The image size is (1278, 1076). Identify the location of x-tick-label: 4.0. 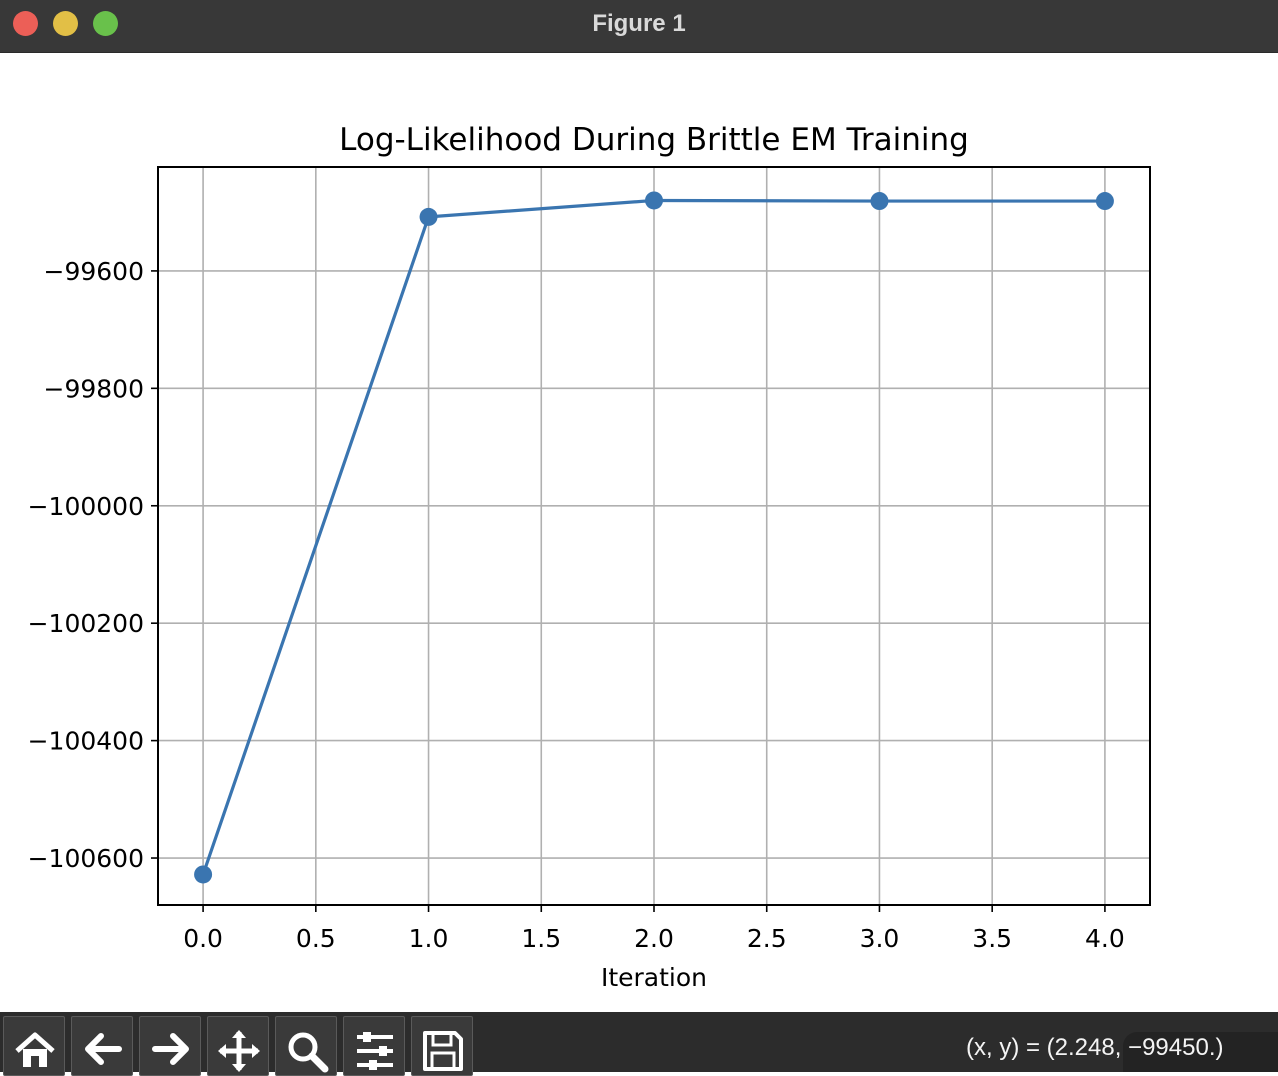
(1105, 938).